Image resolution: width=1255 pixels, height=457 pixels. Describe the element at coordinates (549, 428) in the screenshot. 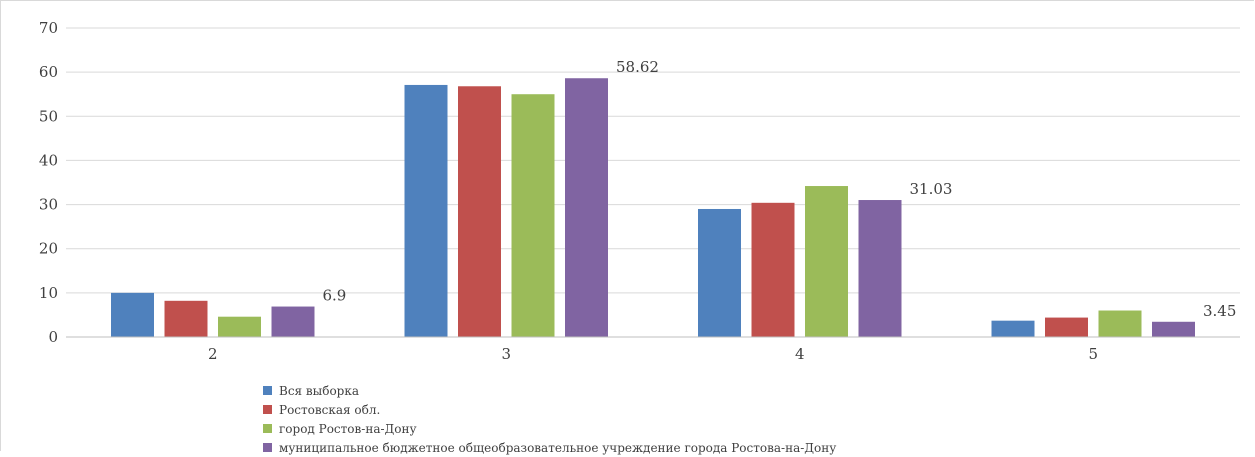

I see `legend-item: город Ростов-на-Дону` at that location.